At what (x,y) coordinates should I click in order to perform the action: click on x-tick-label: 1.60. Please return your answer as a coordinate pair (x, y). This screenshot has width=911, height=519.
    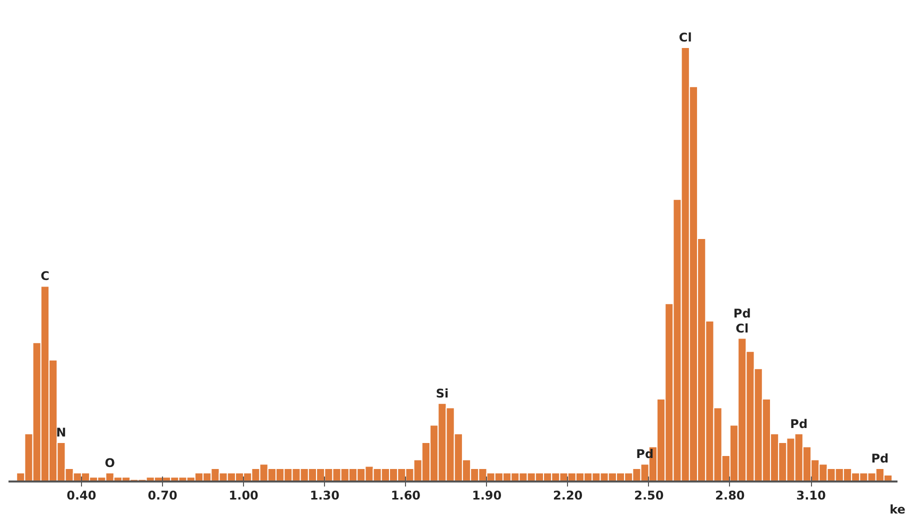
    Looking at the image, I should click on (405, 495).